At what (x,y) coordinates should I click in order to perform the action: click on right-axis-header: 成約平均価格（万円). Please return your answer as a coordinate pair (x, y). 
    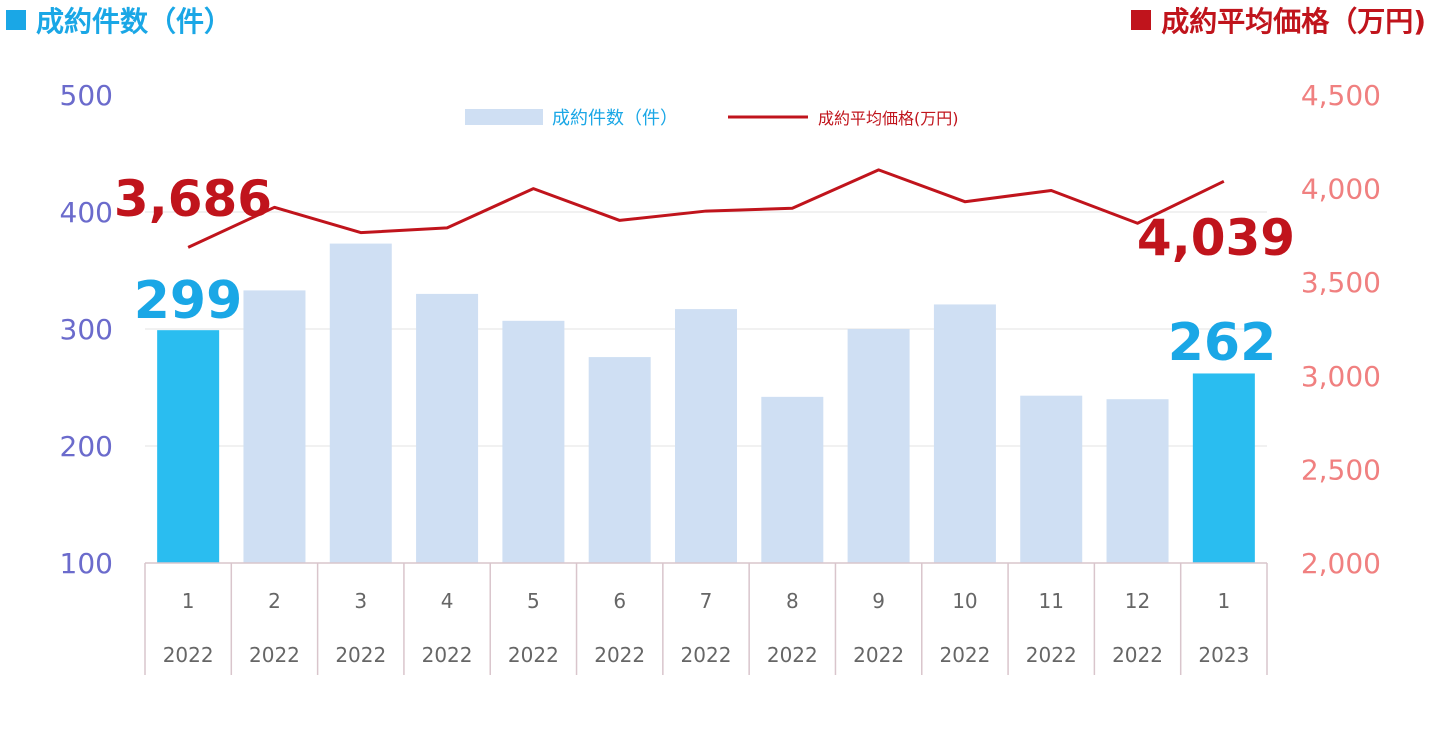
    Looking at the image, I should click on (1278, 22).